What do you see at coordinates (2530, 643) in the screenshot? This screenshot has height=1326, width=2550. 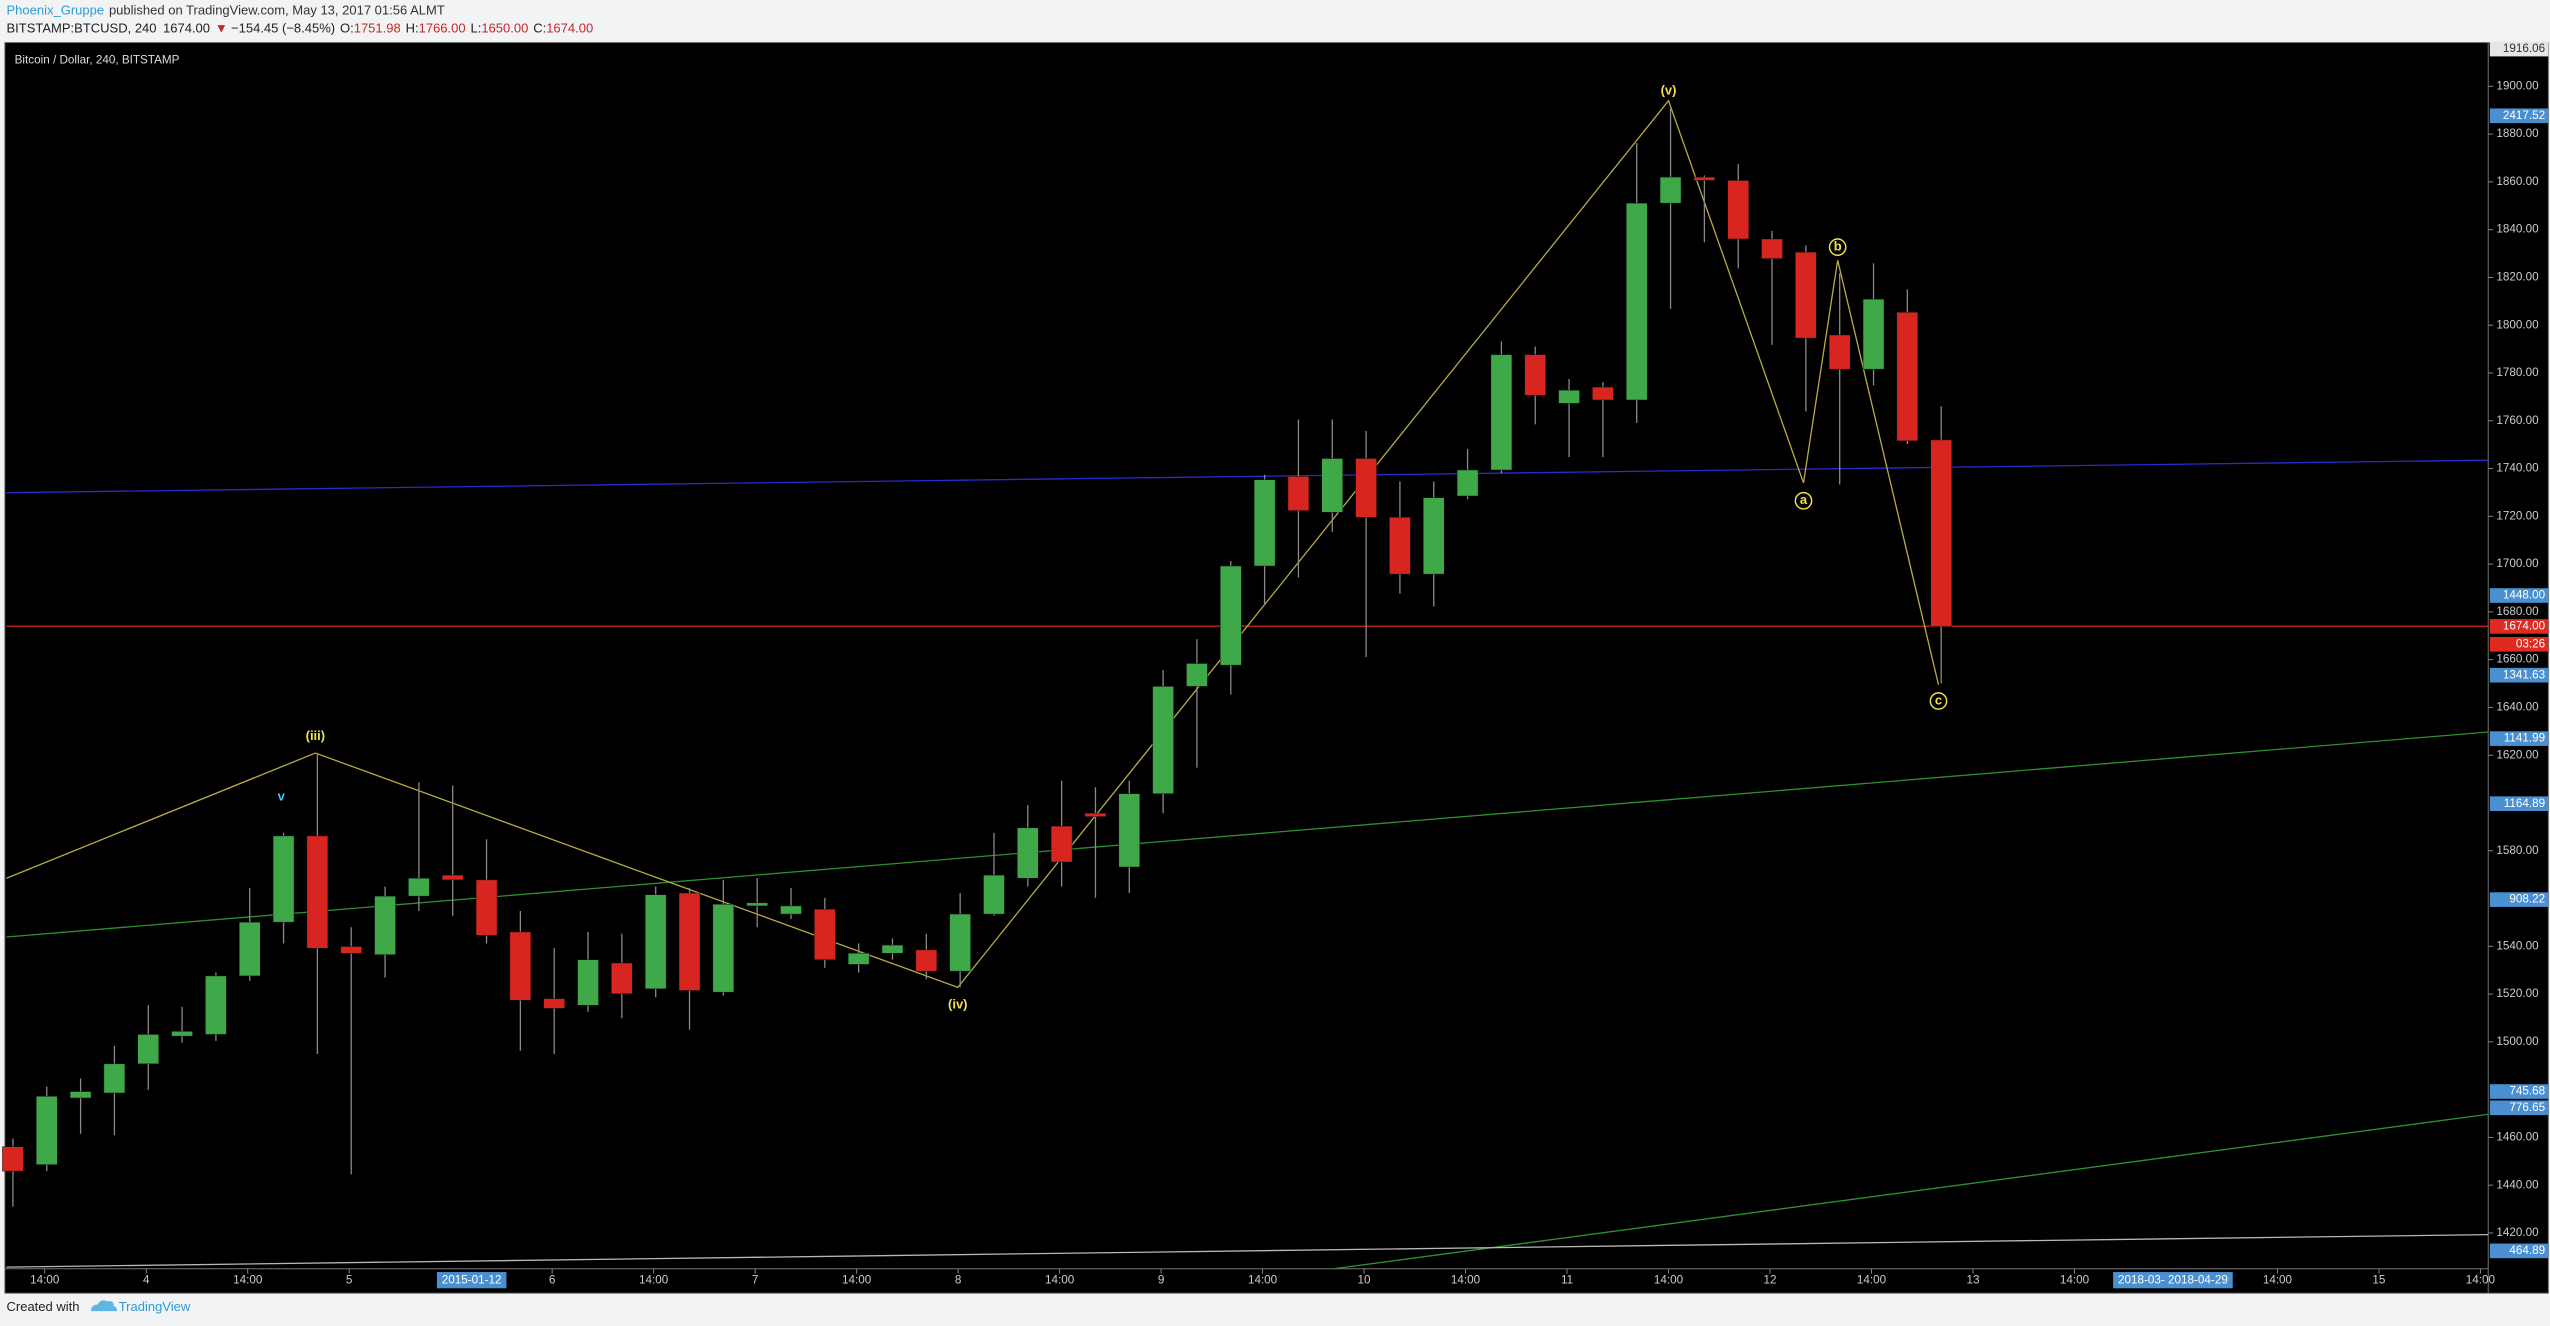 I see `price-badge-label: 03:26` at bounding box center [2530, 643].